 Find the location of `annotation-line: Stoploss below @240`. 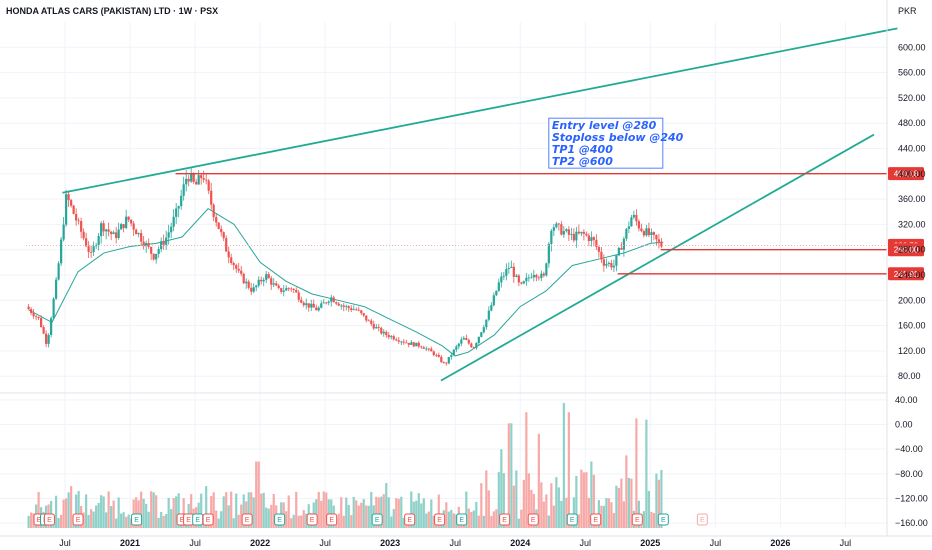

annotation-line: Stoploss below @240 is located at coordinates (618, 137).